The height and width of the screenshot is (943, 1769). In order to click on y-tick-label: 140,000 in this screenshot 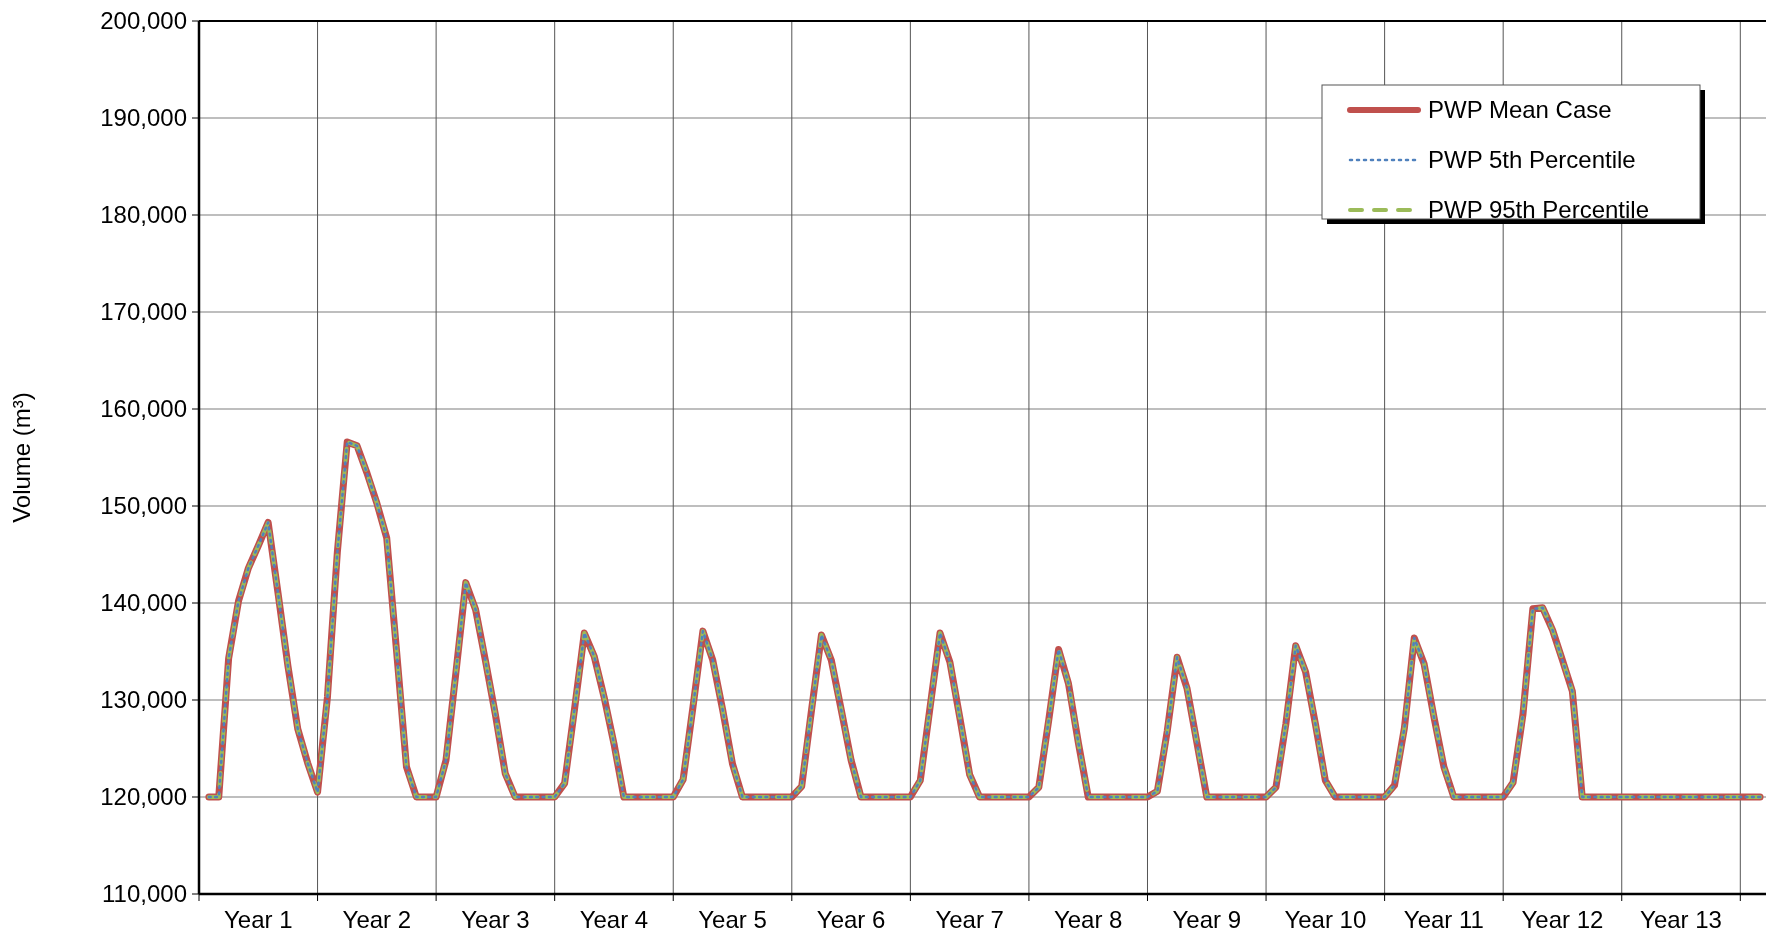, I will do `click(143, 603)`.